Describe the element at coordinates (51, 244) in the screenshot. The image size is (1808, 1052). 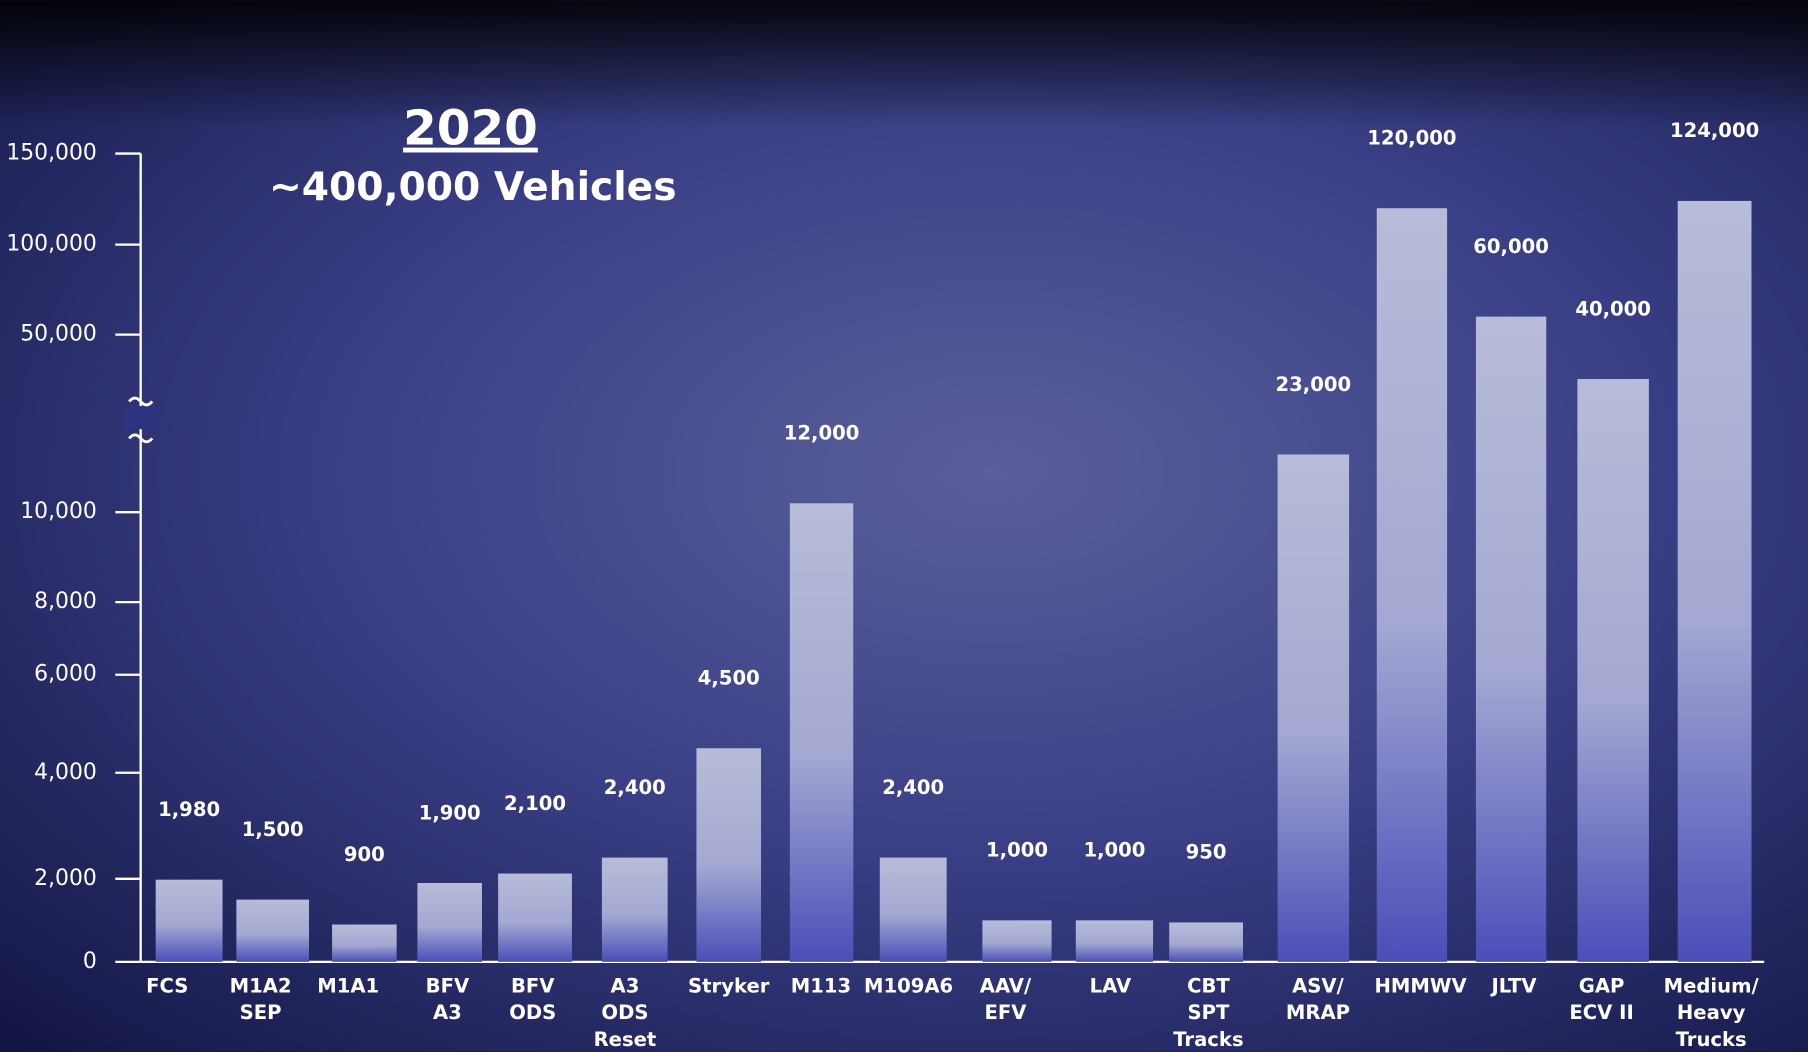
I see `y-tick-label: 100,000` at that location.